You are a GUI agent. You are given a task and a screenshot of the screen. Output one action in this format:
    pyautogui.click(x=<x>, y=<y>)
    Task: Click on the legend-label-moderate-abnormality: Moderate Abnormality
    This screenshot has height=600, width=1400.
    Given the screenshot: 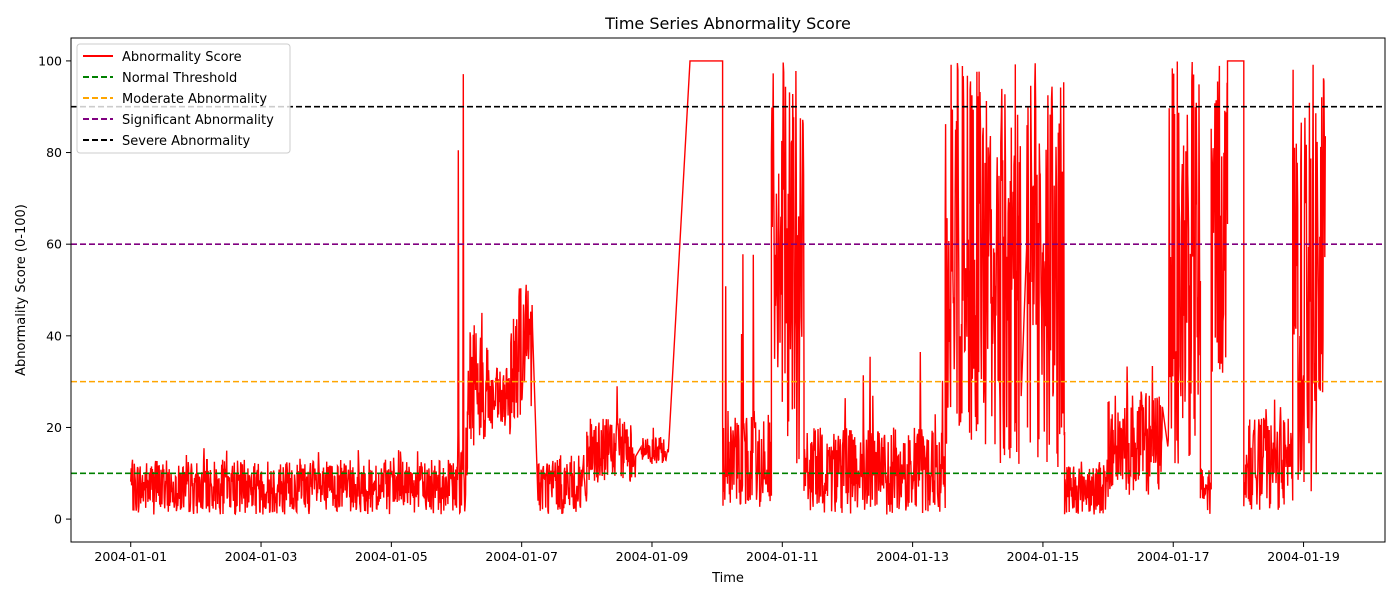 What is the action you would take?
    pyautogui.click(x=194, y=99)
    